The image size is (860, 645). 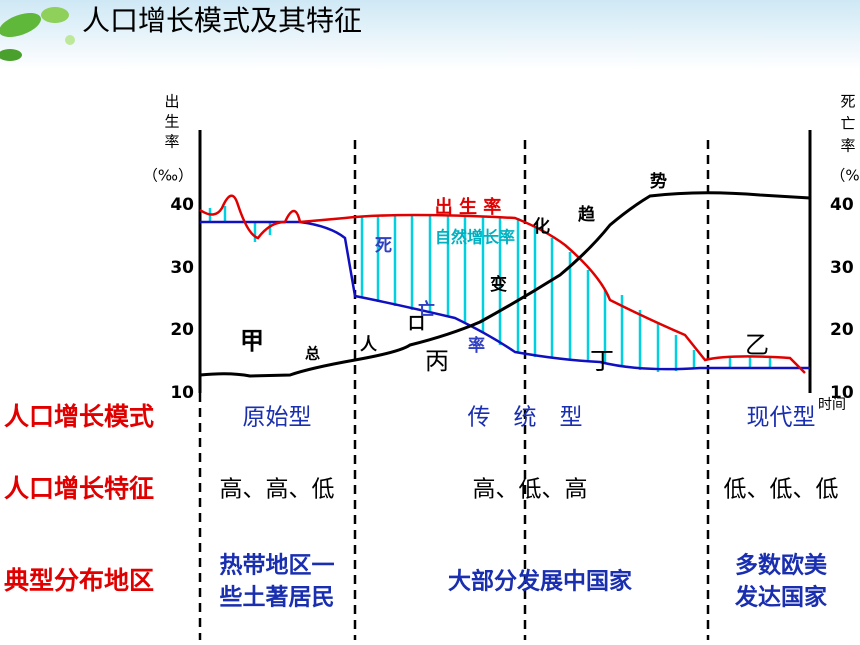 I want to click on death-rate-label: 死 亡 率, so click(x=430, y=296).